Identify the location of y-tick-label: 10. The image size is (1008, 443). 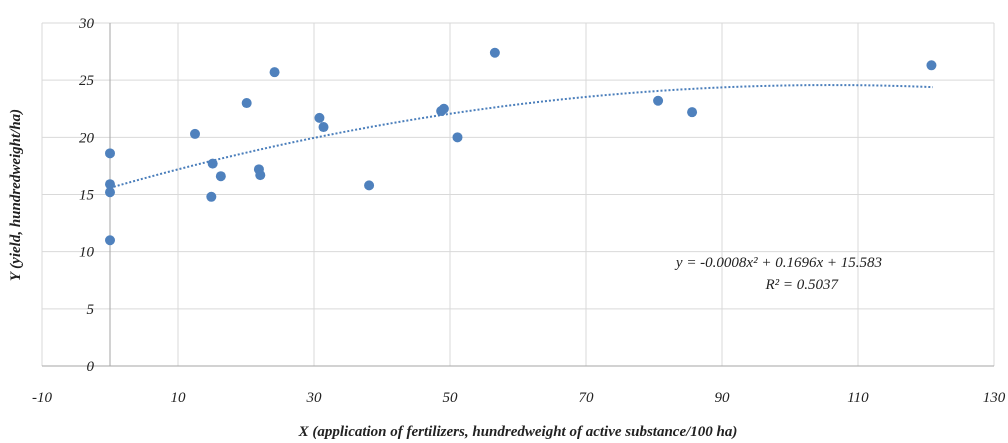
(87, 253).